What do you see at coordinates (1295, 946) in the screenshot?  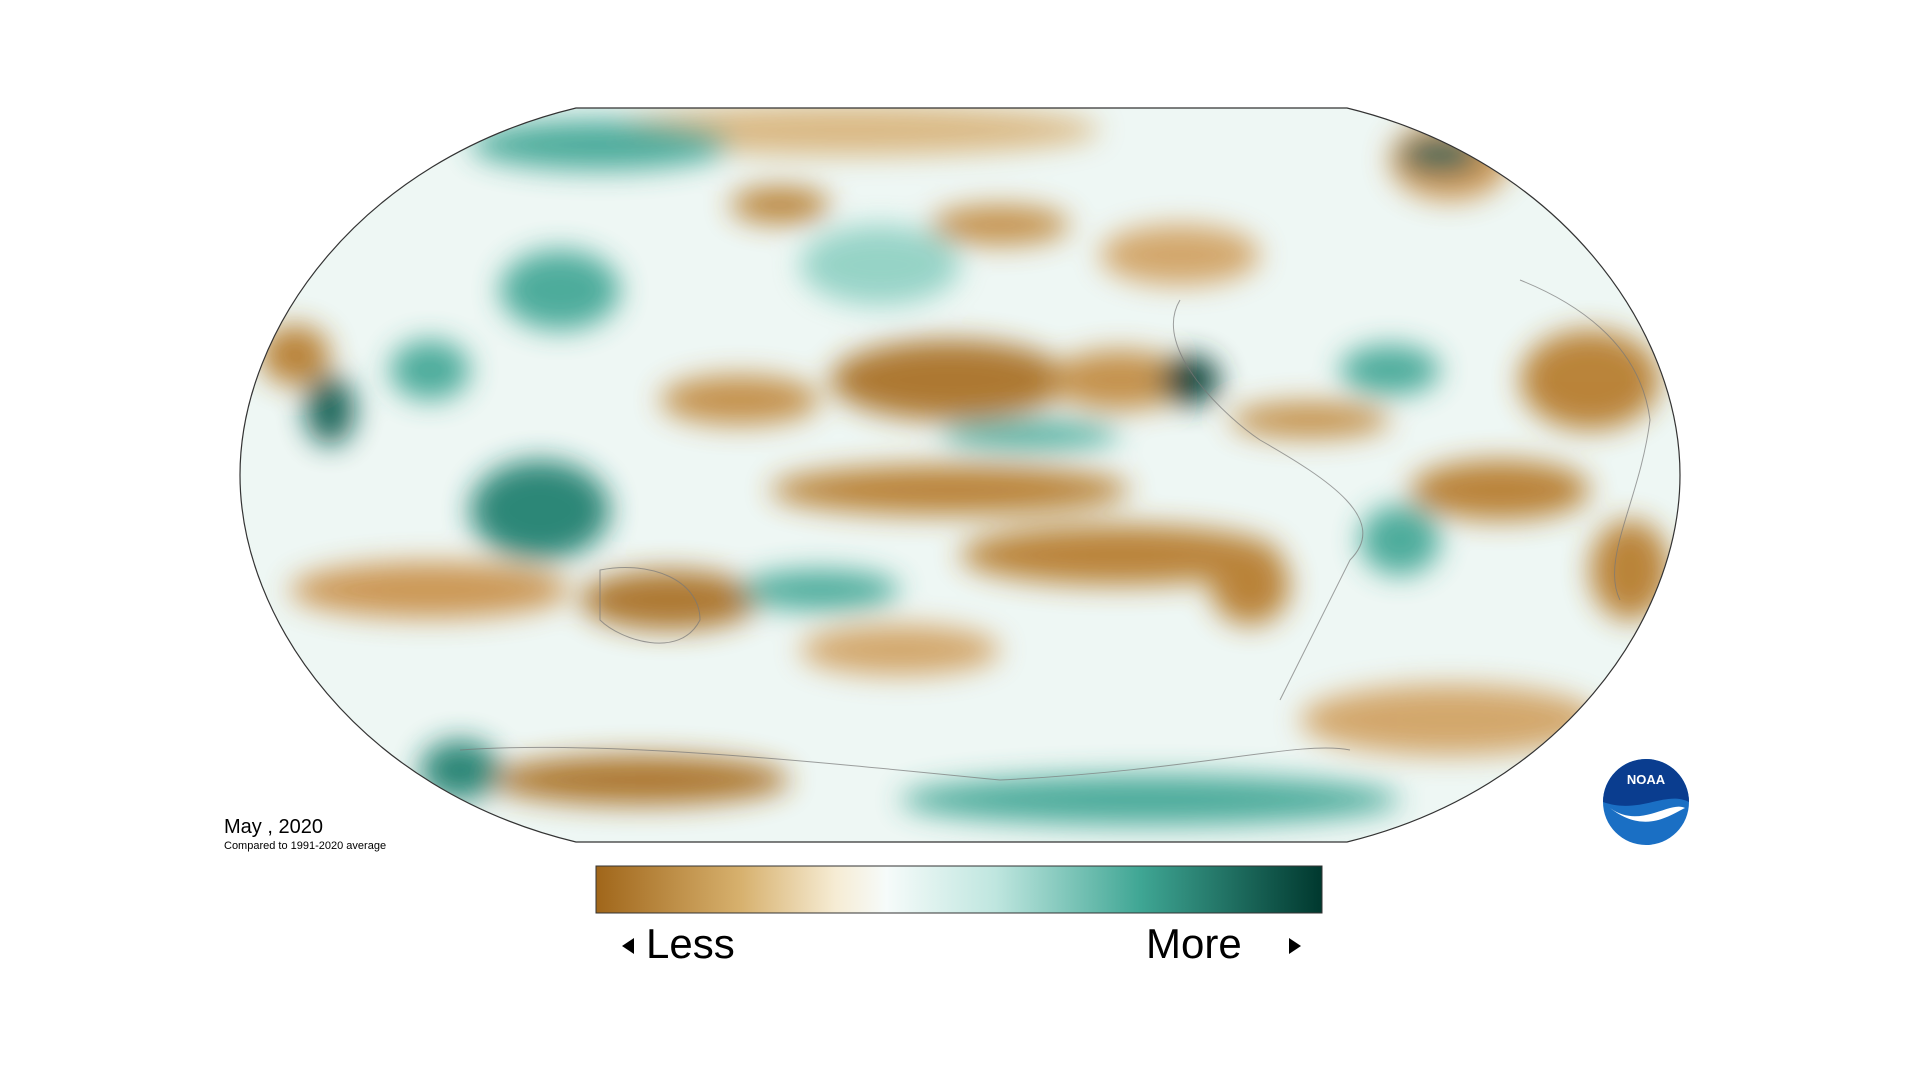 I see `right-arrow` at bounding box center [1295, 946].